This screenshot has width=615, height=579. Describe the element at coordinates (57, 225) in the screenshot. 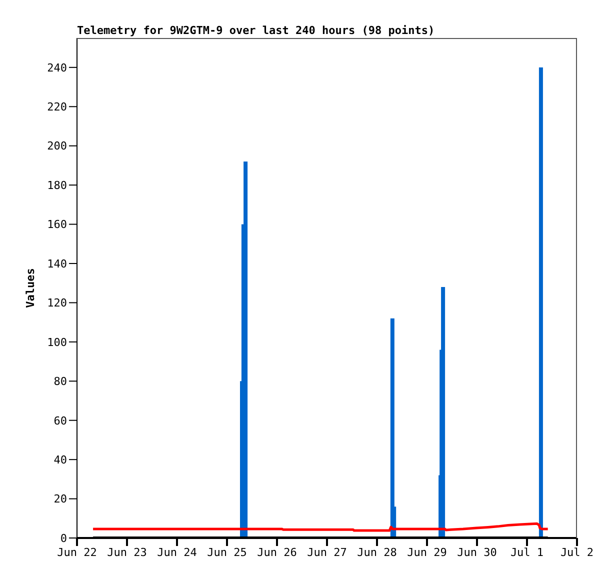

I see `y-tick-label: 160` at that location.